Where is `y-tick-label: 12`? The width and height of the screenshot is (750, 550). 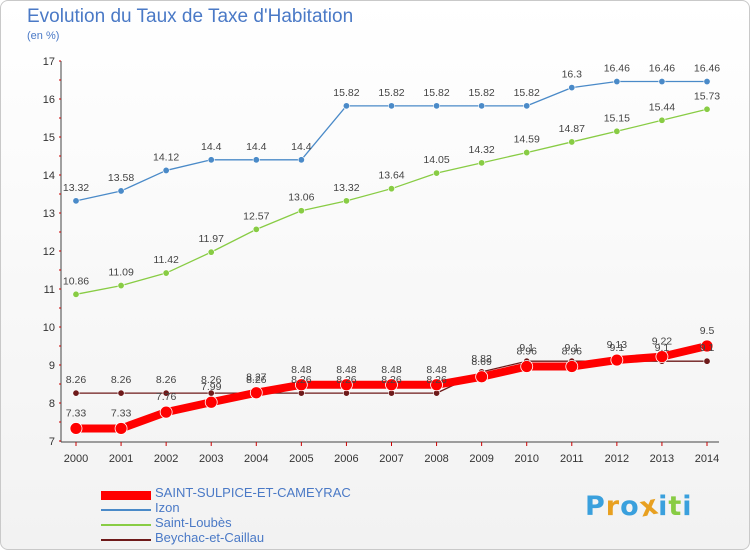
y-tick-label: 12 is located at coordinates (49, 252).